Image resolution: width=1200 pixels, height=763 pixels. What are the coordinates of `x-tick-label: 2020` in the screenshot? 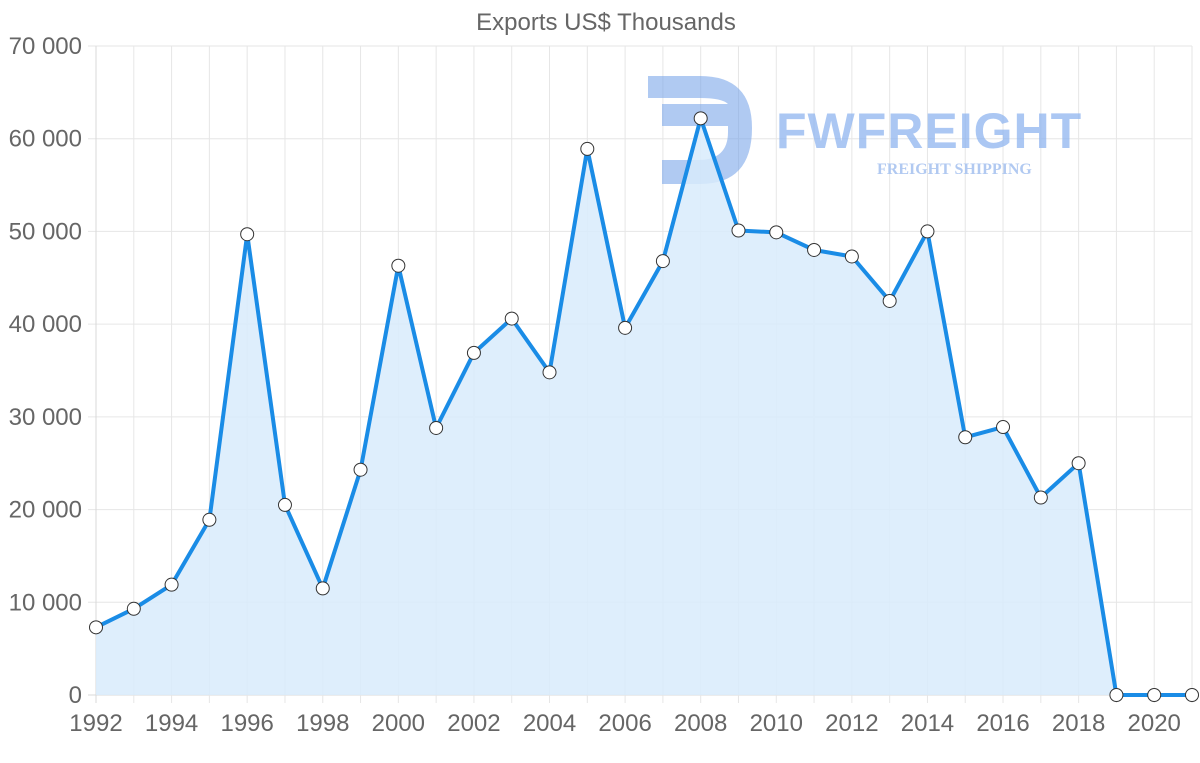 It's located at (1154, 723).